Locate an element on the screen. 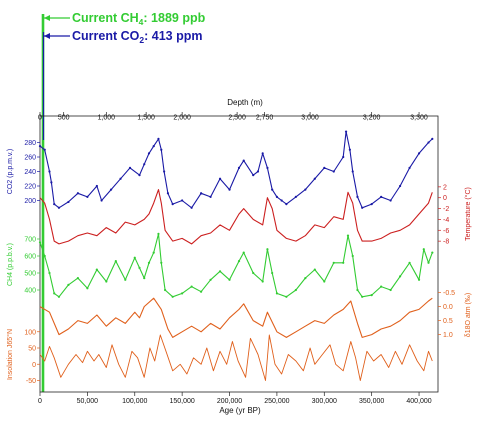 This screenshot has width=482, height=427. y-axis-label-co2: CO2 (p.p.m.v.) is located at coordinates (10, 171).